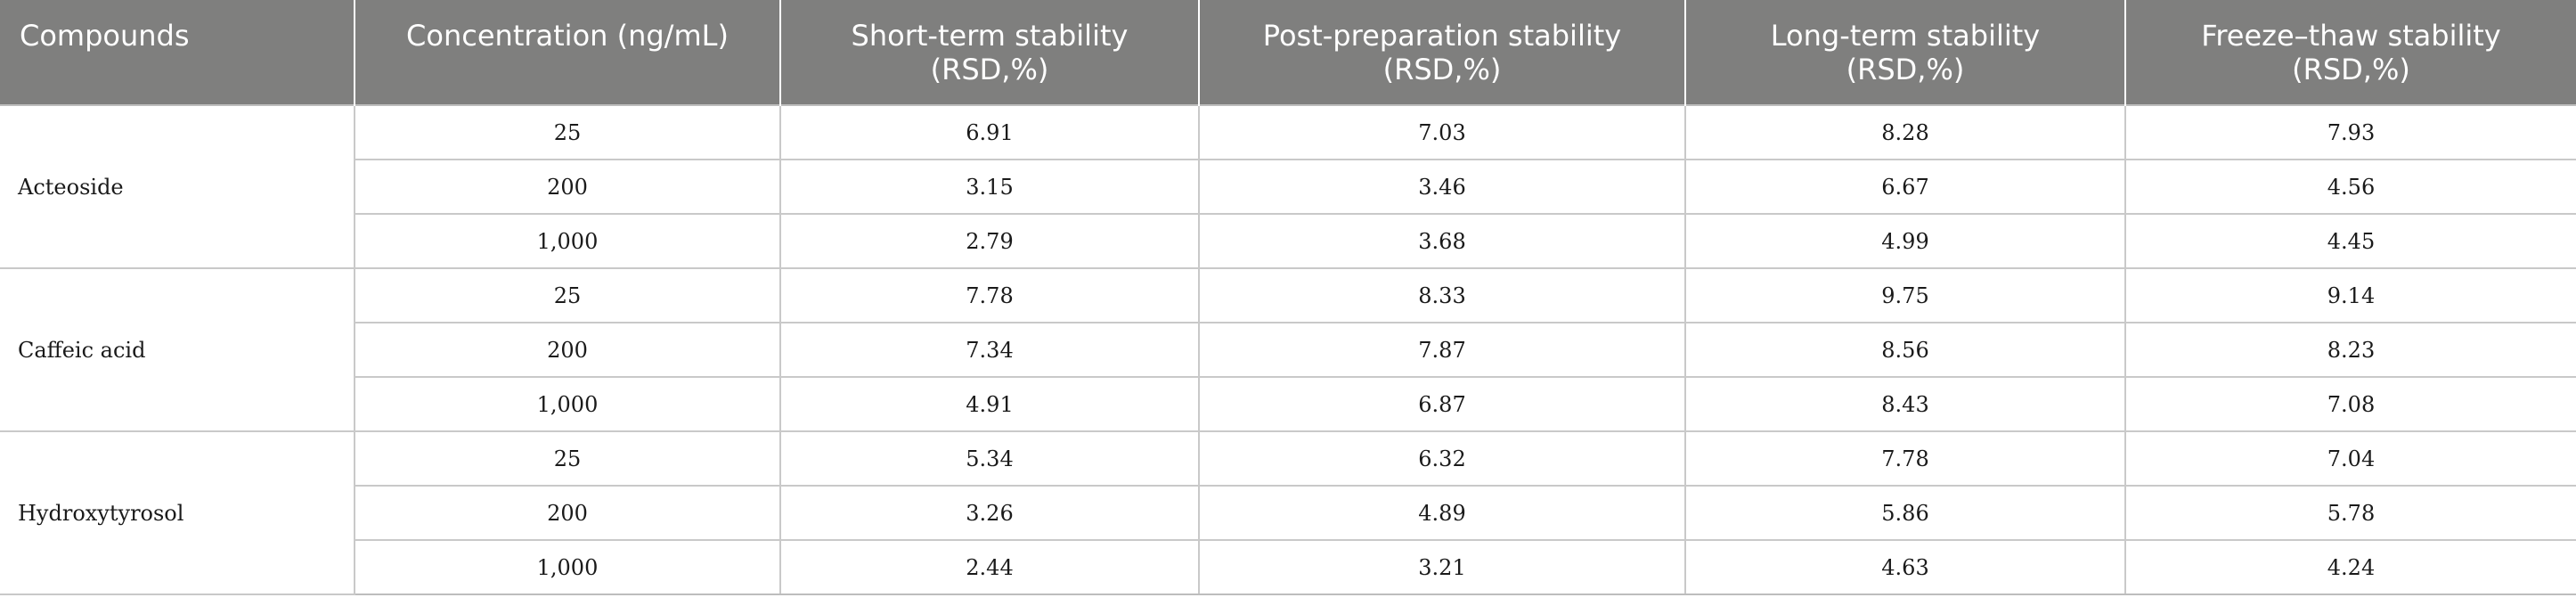 This screenshot has height=614, width=2576. Describe the element at coordinates (1442, 36) in the screenshot. I see `header-label: Post-preparation stability` at that location.